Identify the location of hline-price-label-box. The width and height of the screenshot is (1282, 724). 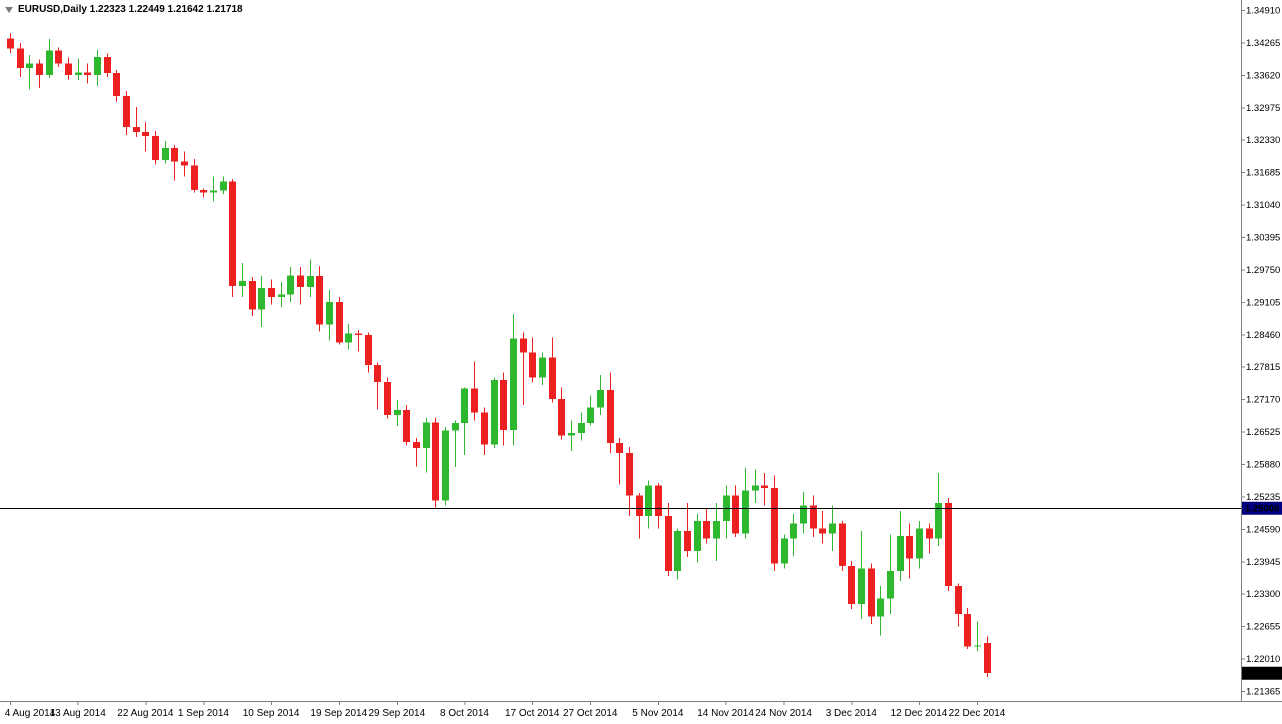
(1262, 508).